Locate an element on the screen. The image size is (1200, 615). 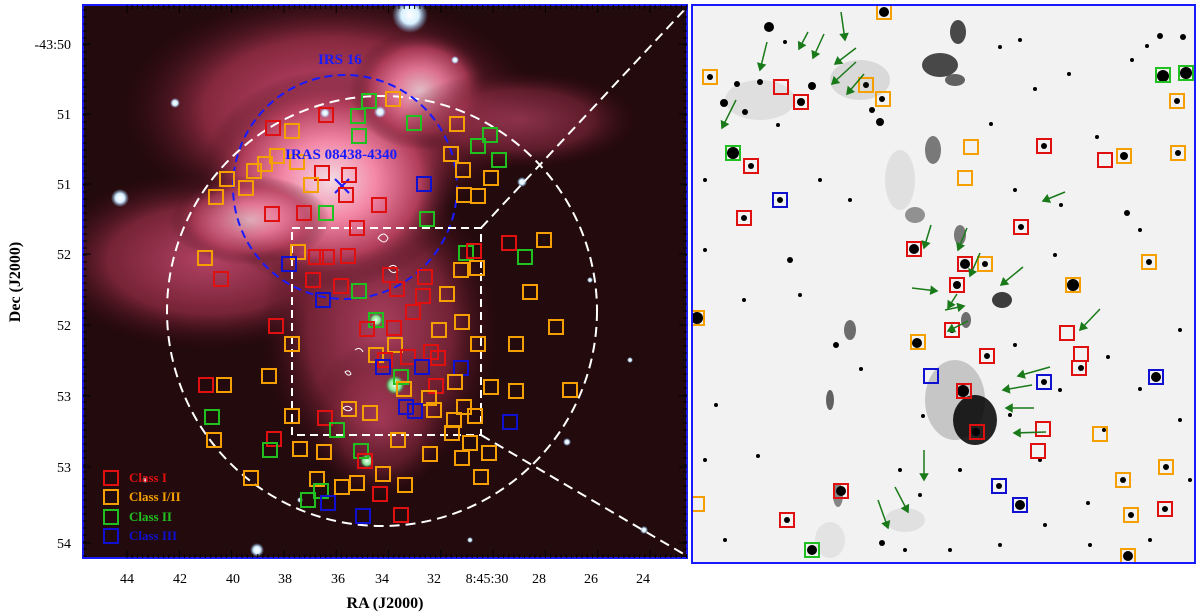
ra-tick-label: 38 is located at coordinates (285, 579).